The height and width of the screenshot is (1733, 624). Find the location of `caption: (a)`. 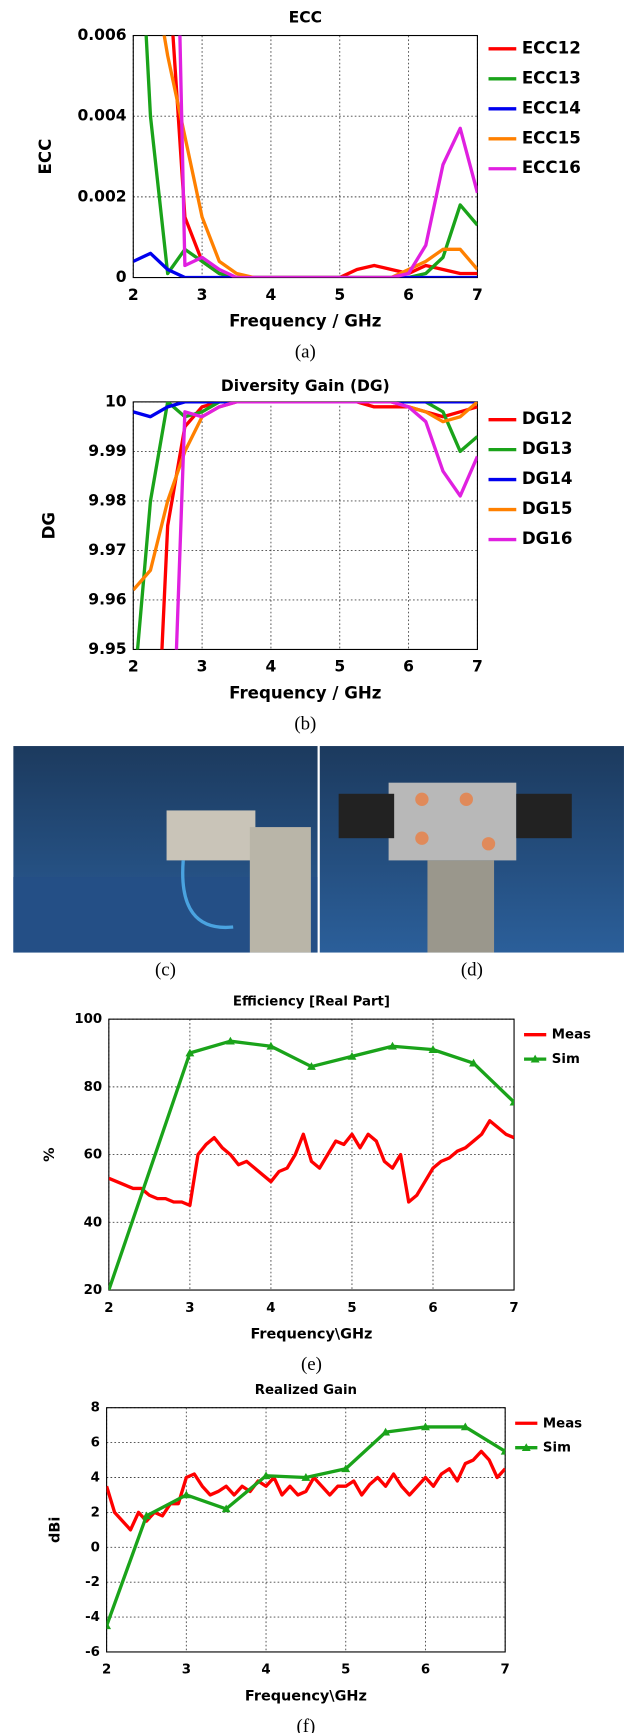

caption: (a) is located at coordinates (305, 351).